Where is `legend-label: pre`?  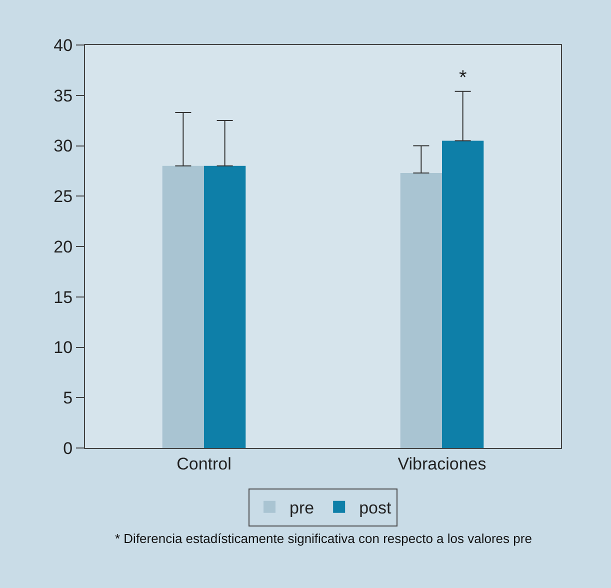 legend-label: pre is located at coordinates (302, 508).